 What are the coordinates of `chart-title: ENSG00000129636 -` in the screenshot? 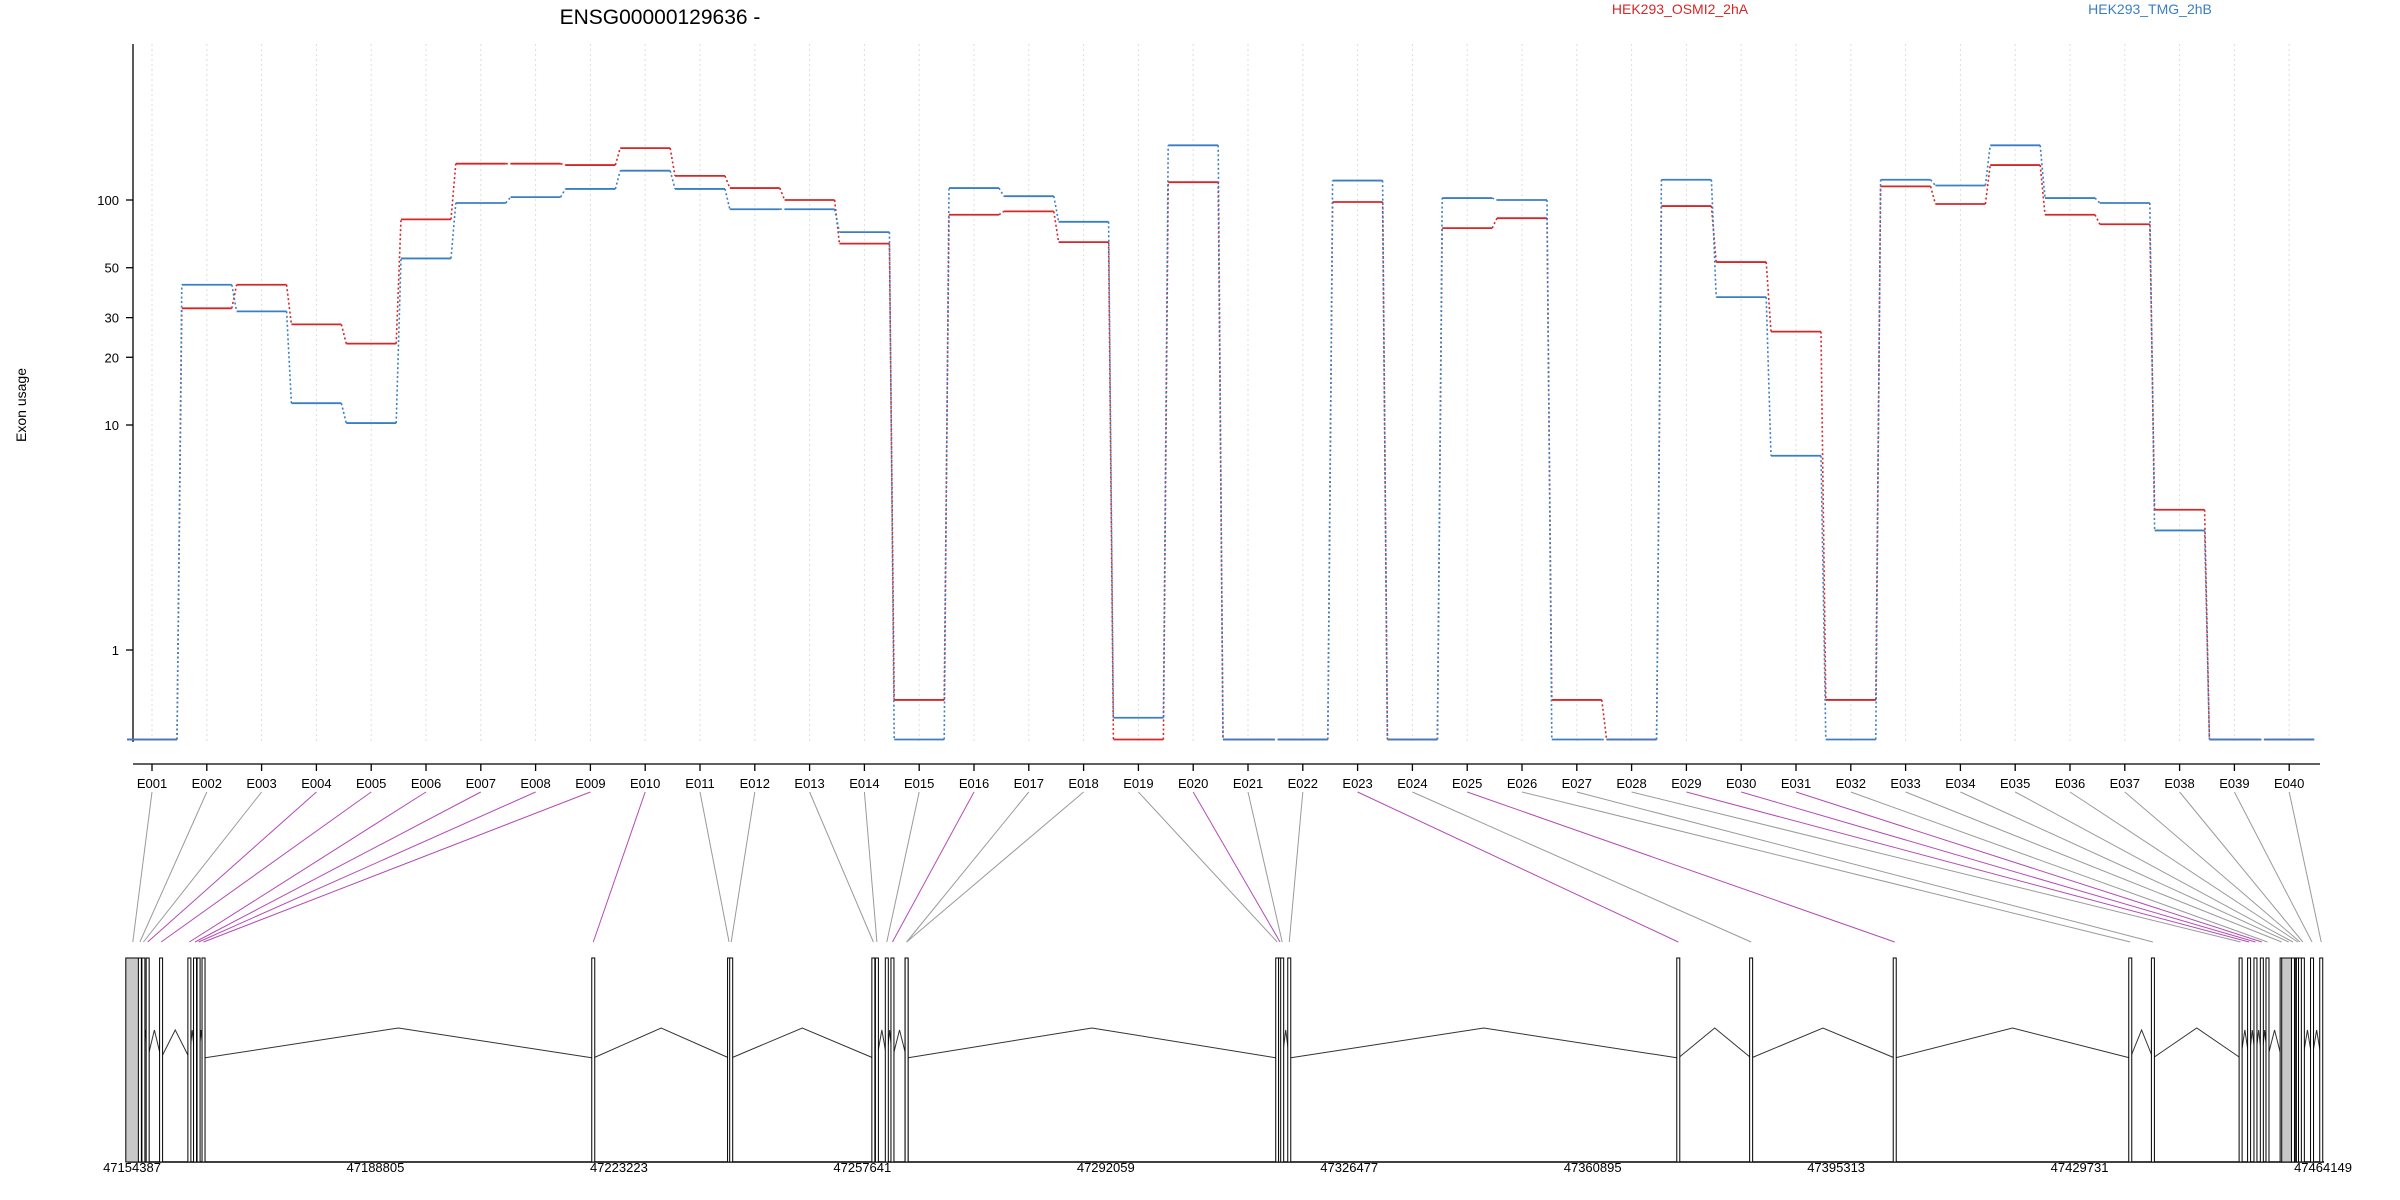 It's located at (660, 17).